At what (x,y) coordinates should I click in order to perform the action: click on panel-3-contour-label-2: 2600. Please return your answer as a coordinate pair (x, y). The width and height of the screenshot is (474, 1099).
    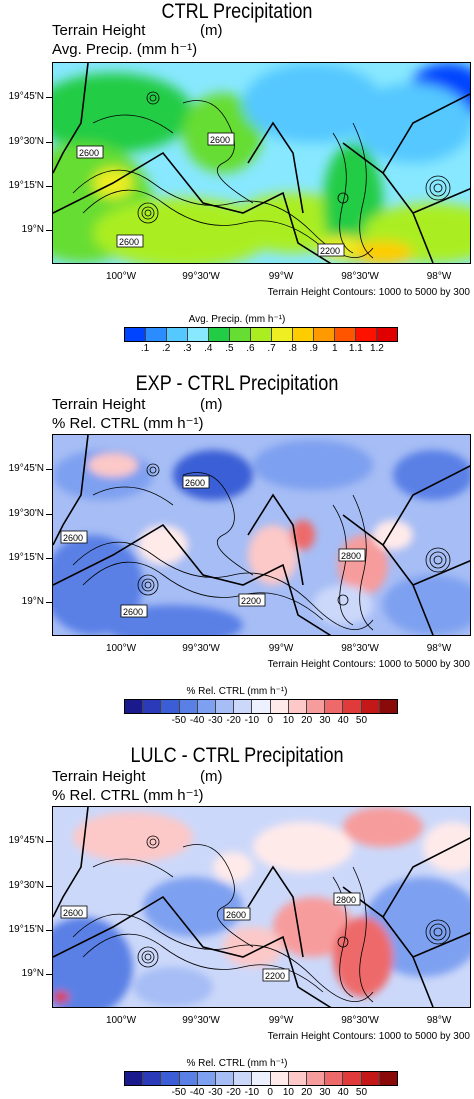
    Looking at the image, I should click on (236, 915).